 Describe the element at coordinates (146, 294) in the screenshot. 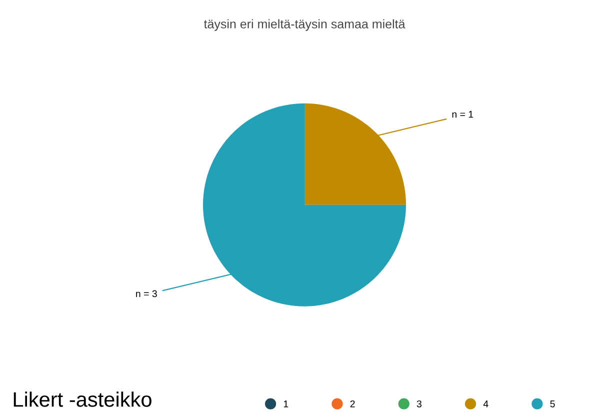

I see `data-label: n = 3` at that location.